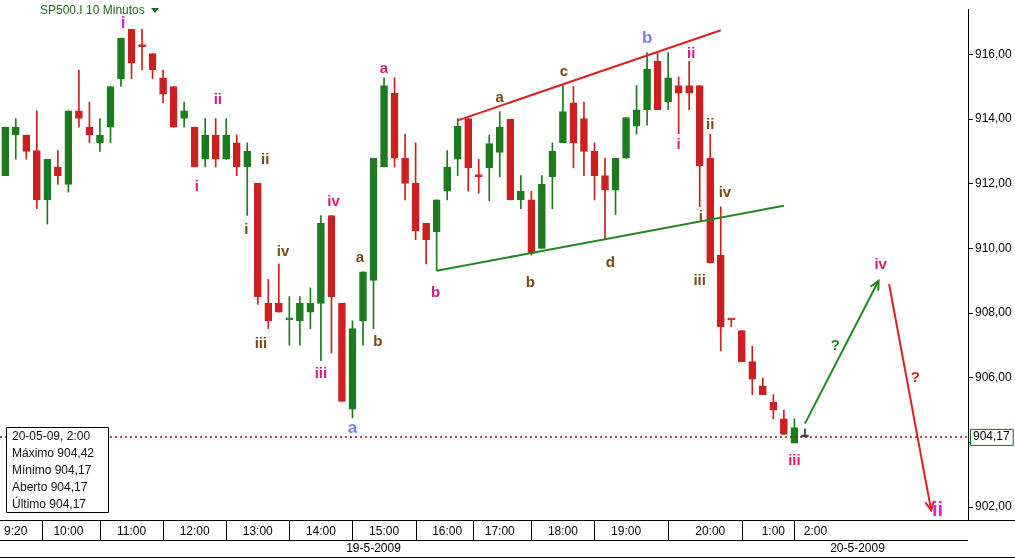  I want to click on x-tick-label: 15:00, so click(384, 530).